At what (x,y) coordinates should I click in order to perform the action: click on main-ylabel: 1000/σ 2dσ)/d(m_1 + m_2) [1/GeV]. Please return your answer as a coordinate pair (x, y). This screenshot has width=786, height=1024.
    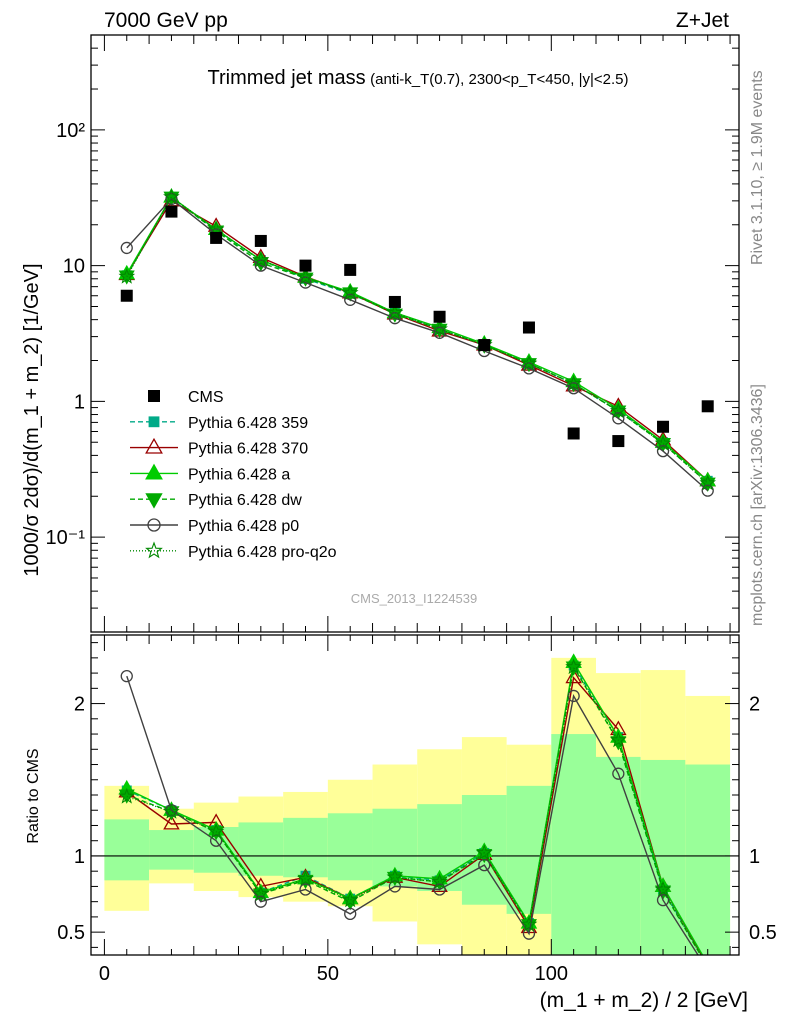
    Looking at the image, I should click on (32, 419).